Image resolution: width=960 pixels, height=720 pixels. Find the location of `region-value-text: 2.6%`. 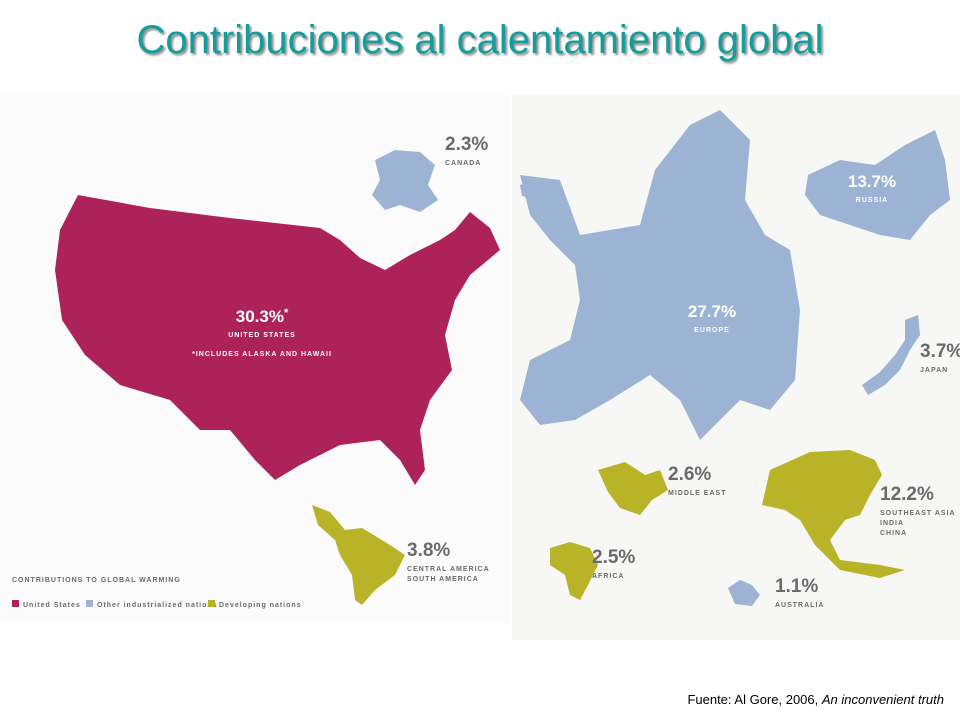

region-value-text: 2.6% is located at coordinates (689, 474).